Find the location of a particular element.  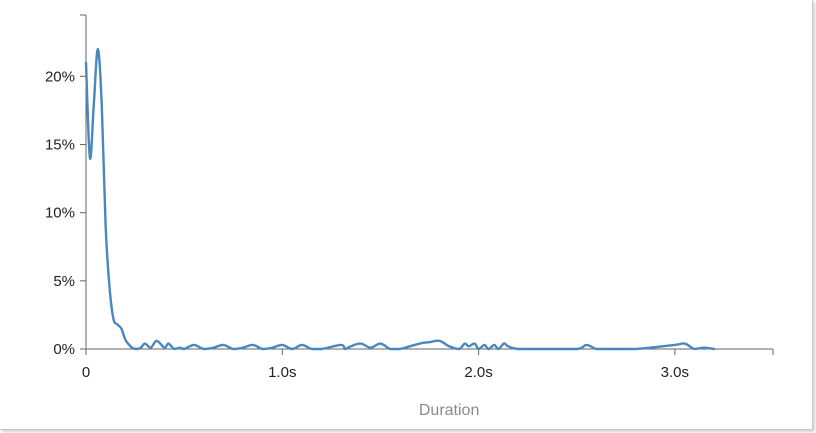

x-axis-title: Duration is located at coordinates (449, 410).